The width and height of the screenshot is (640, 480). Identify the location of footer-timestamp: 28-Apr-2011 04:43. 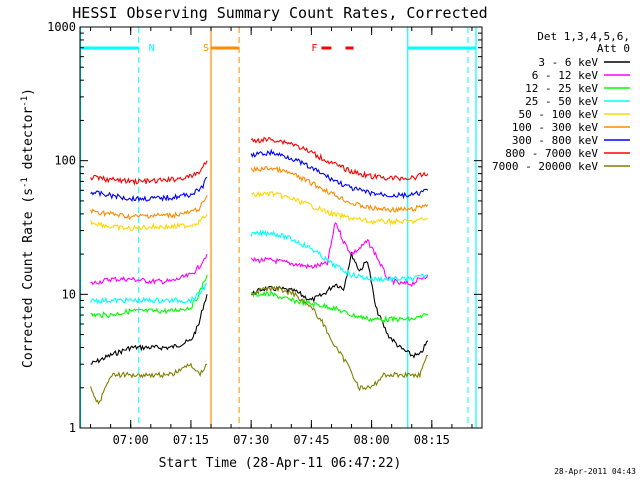
(595, 471).